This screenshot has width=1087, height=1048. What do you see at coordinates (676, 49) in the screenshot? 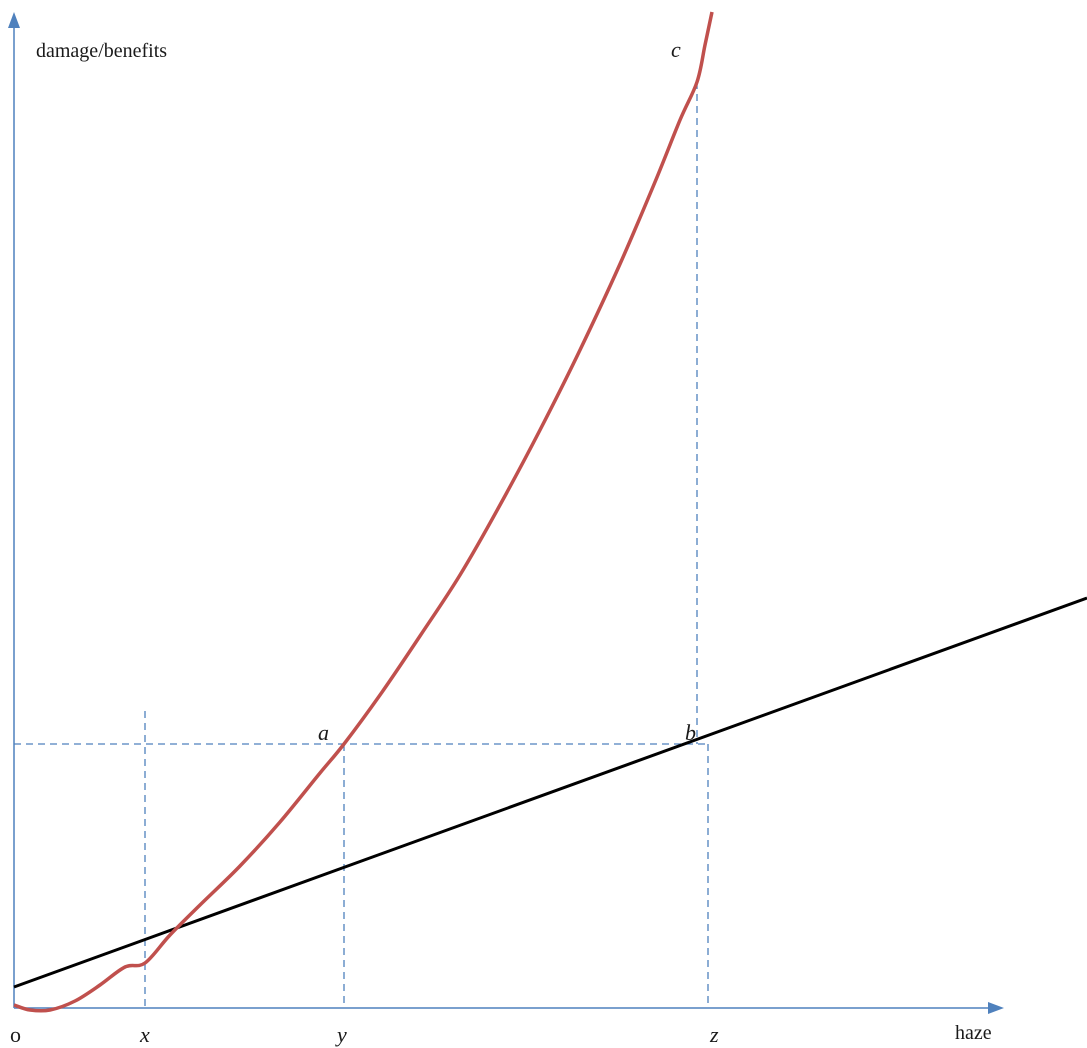
I see `point-label-c: c` at bounding box center [676, 49].